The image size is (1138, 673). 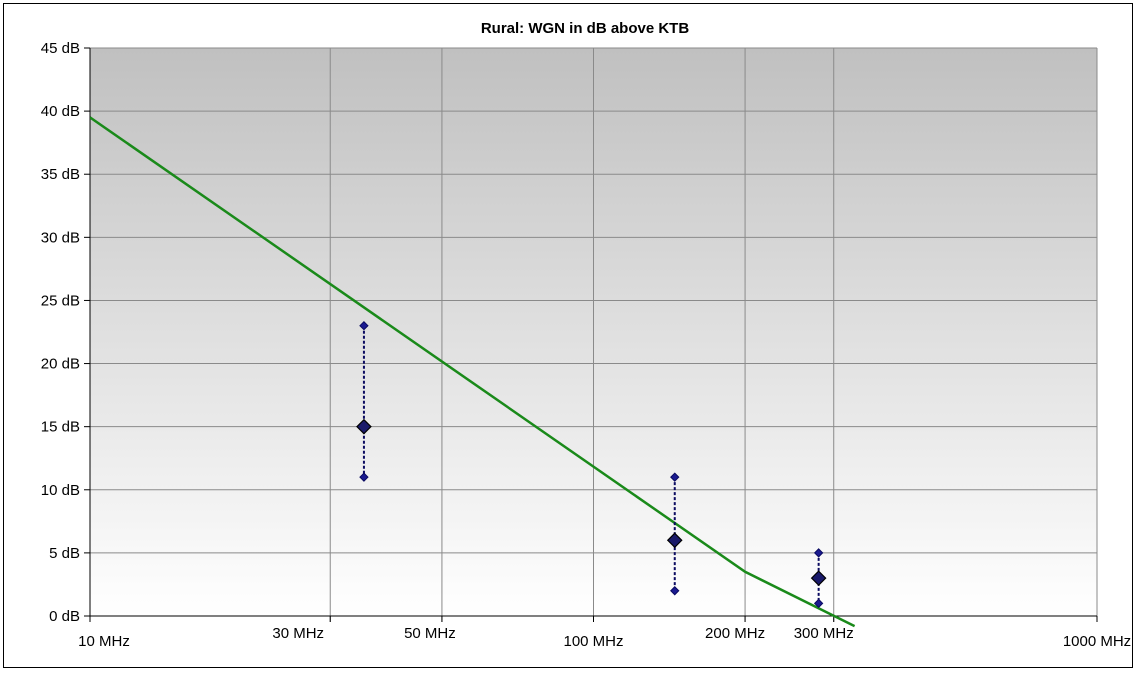 I want to click on y-tick-label: 25 dB, so click(x=60, y=300).